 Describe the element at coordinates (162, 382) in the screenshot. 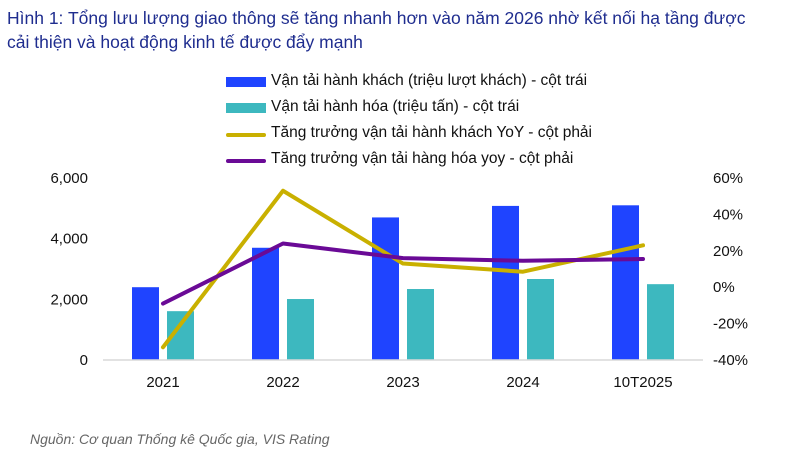

I see `x-axis-tick-label: 2021` at that location.